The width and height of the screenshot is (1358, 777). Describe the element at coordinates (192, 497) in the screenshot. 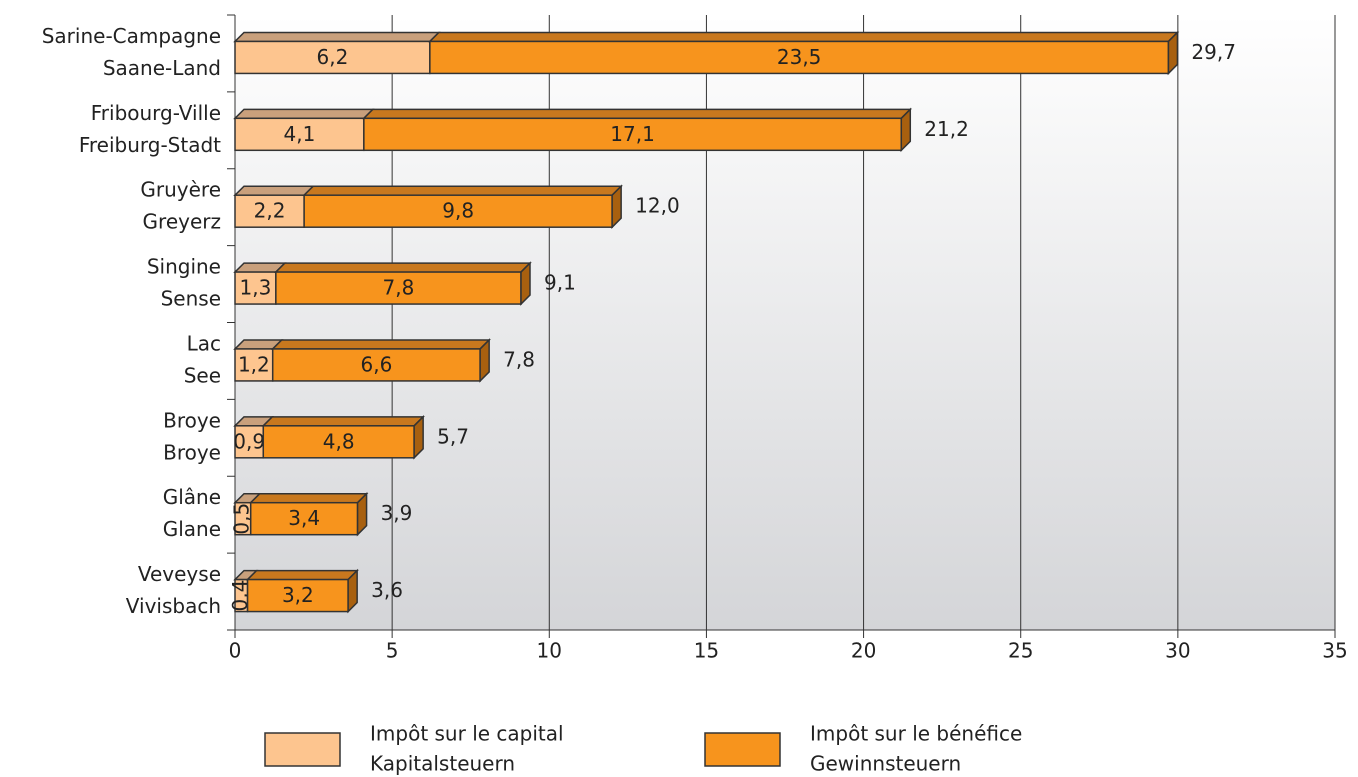

I see `category-label: Glâne` at that location.